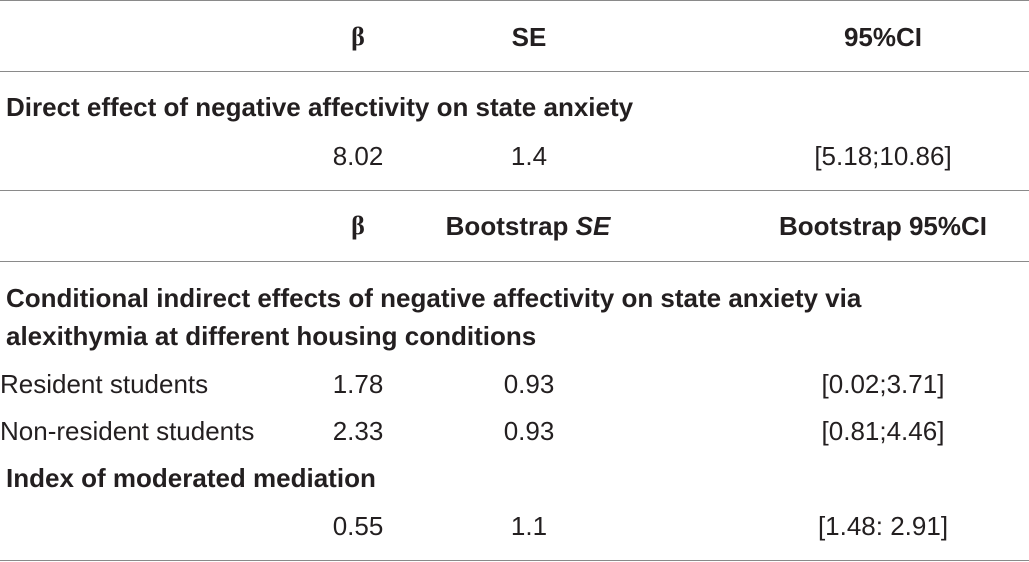 This screenshot has width=1029, height=562. Describe the element at coordinates (883, 156) in the screenshot. I see `direct-ci: [5.18;10.86]` at that location.